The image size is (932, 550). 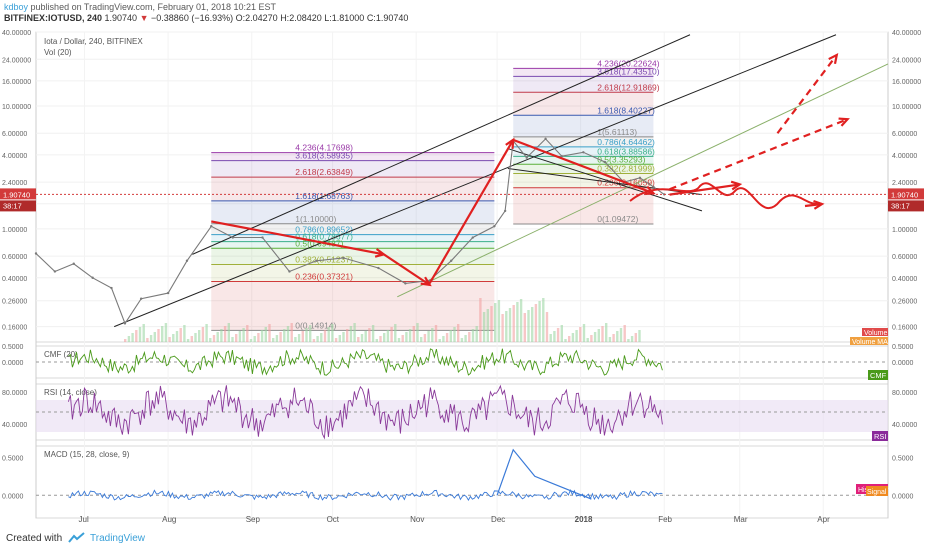 What do you see at coordinates (875, 332) in the screenshot?
I see `legend-volume-badge` at bounding box center [875, 332].